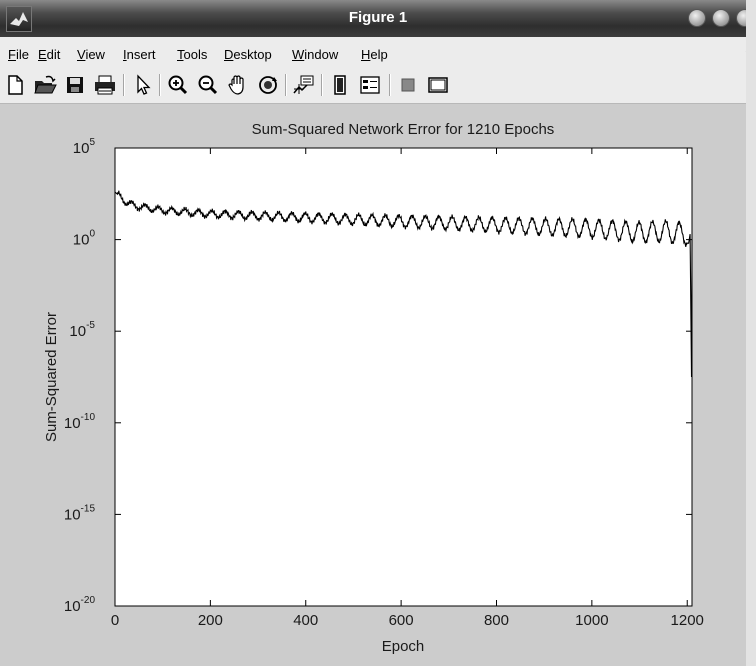  What do you see at coordinates (210, 620) in the screenshot?
I see `x-tick-label: 200` at bounding box center [210, 620].